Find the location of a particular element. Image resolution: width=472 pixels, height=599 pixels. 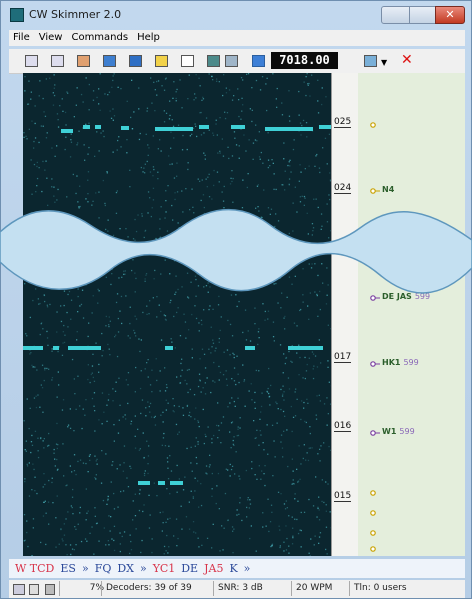

maximize-button is located at coordinates (422, 15).